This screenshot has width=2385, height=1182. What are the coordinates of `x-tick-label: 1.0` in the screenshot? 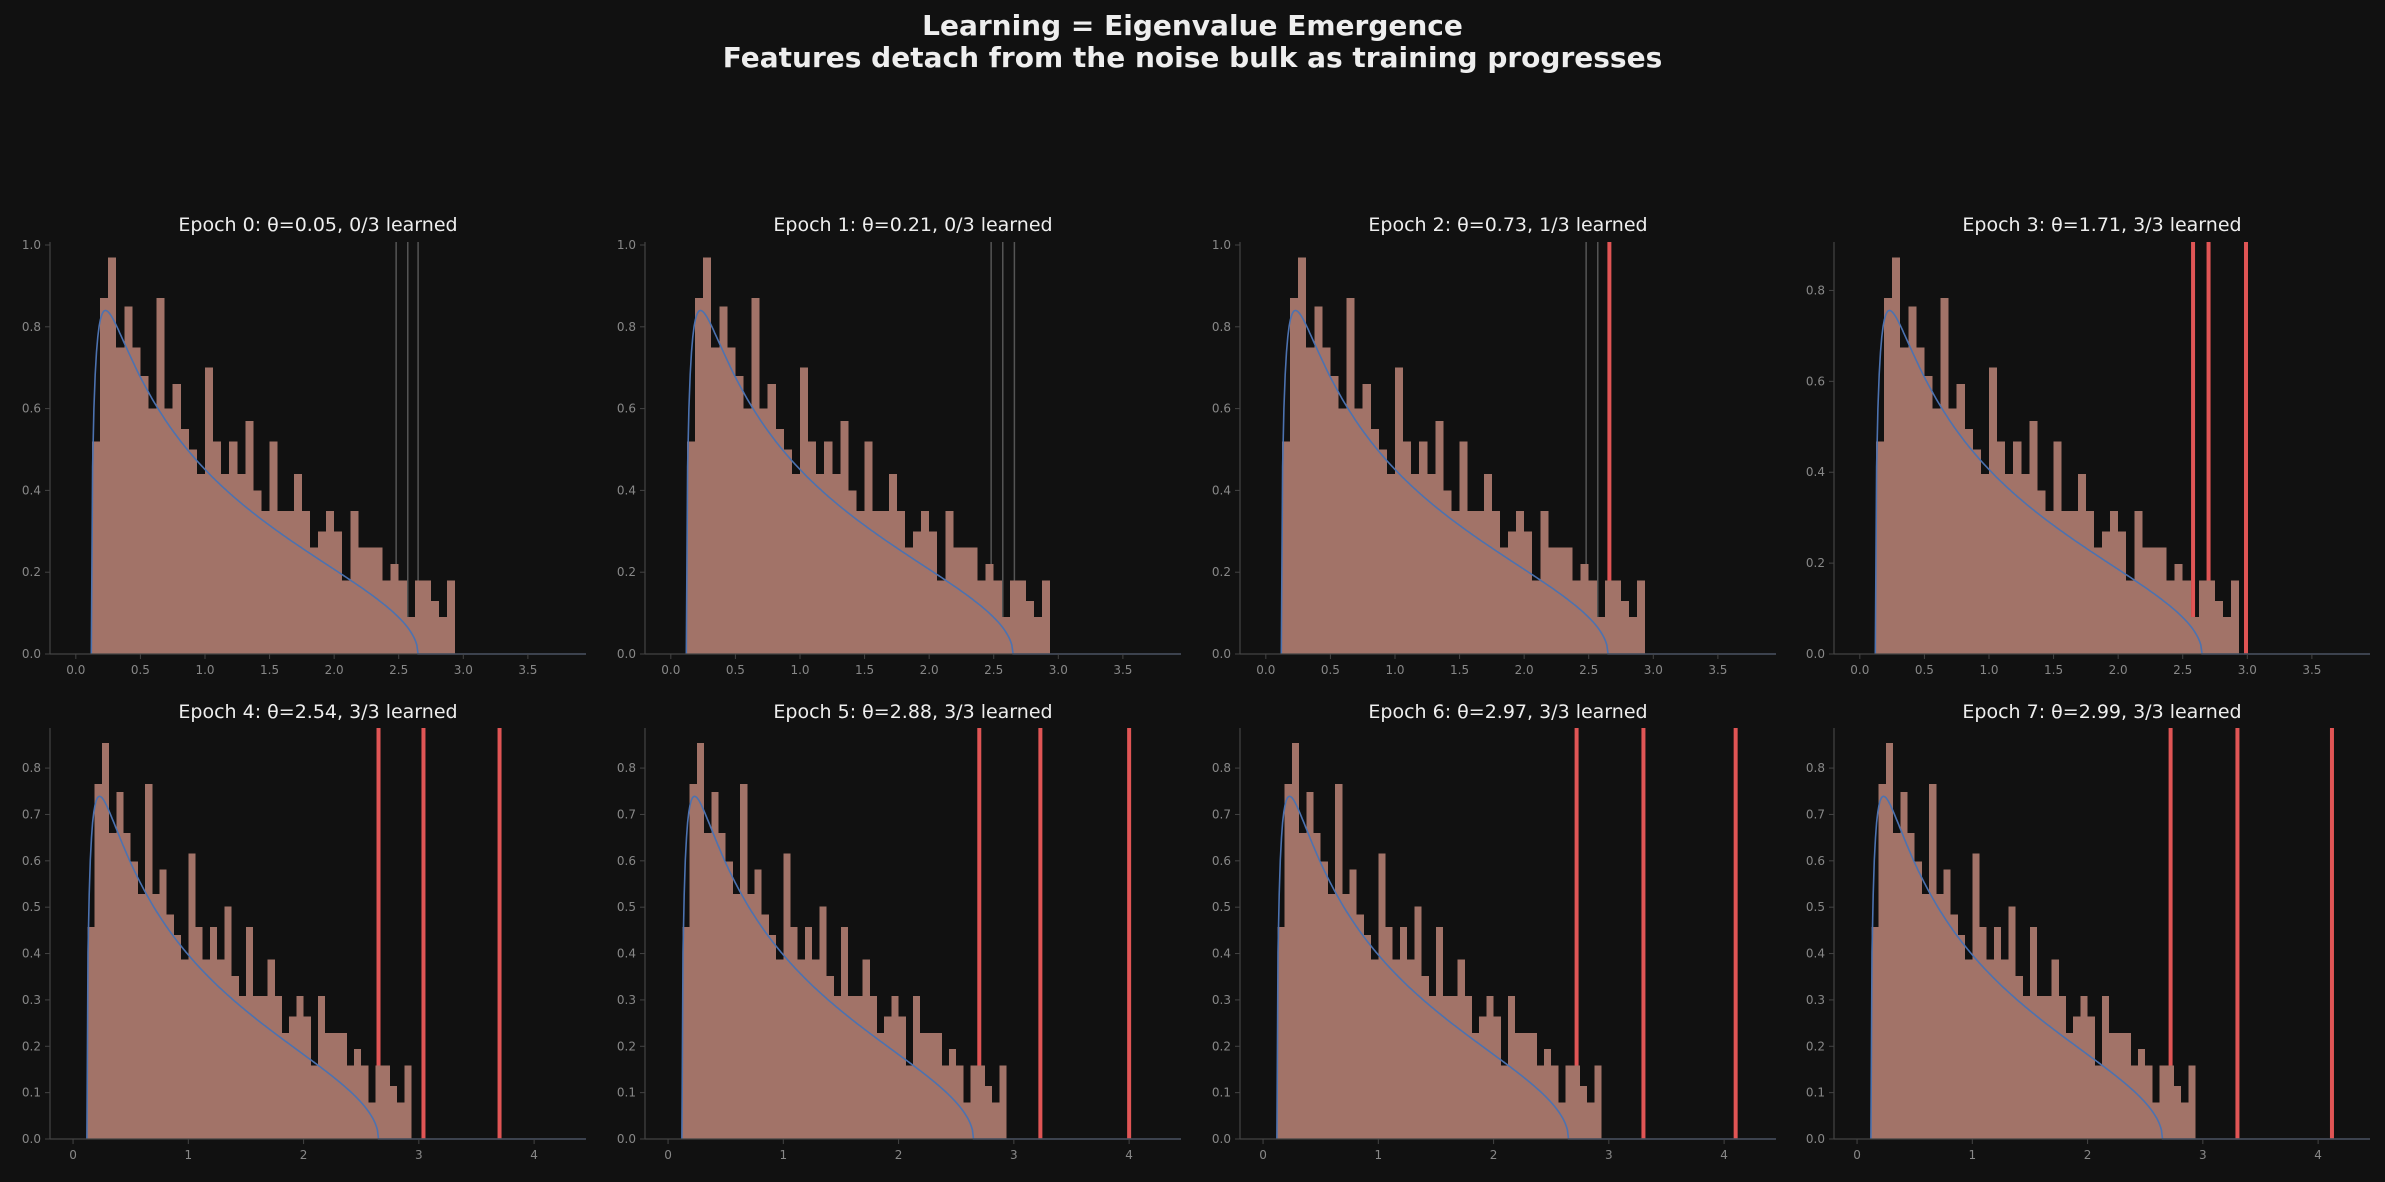 It's located at (1988, 670).